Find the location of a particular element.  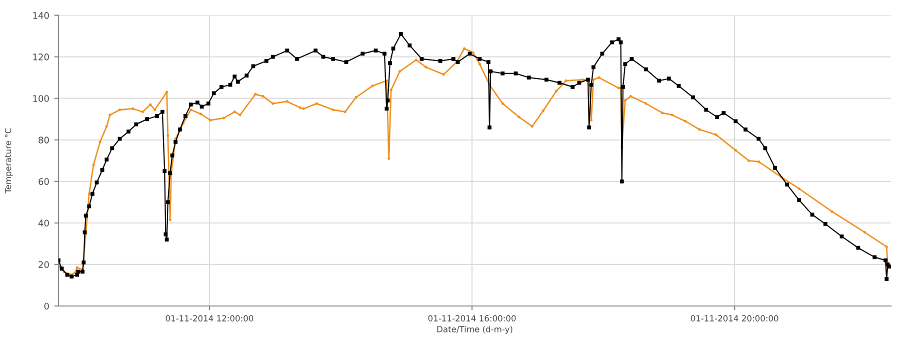

x-tick-label: 01-11-2014 20:00:00 is located at coordinates (734, 318).